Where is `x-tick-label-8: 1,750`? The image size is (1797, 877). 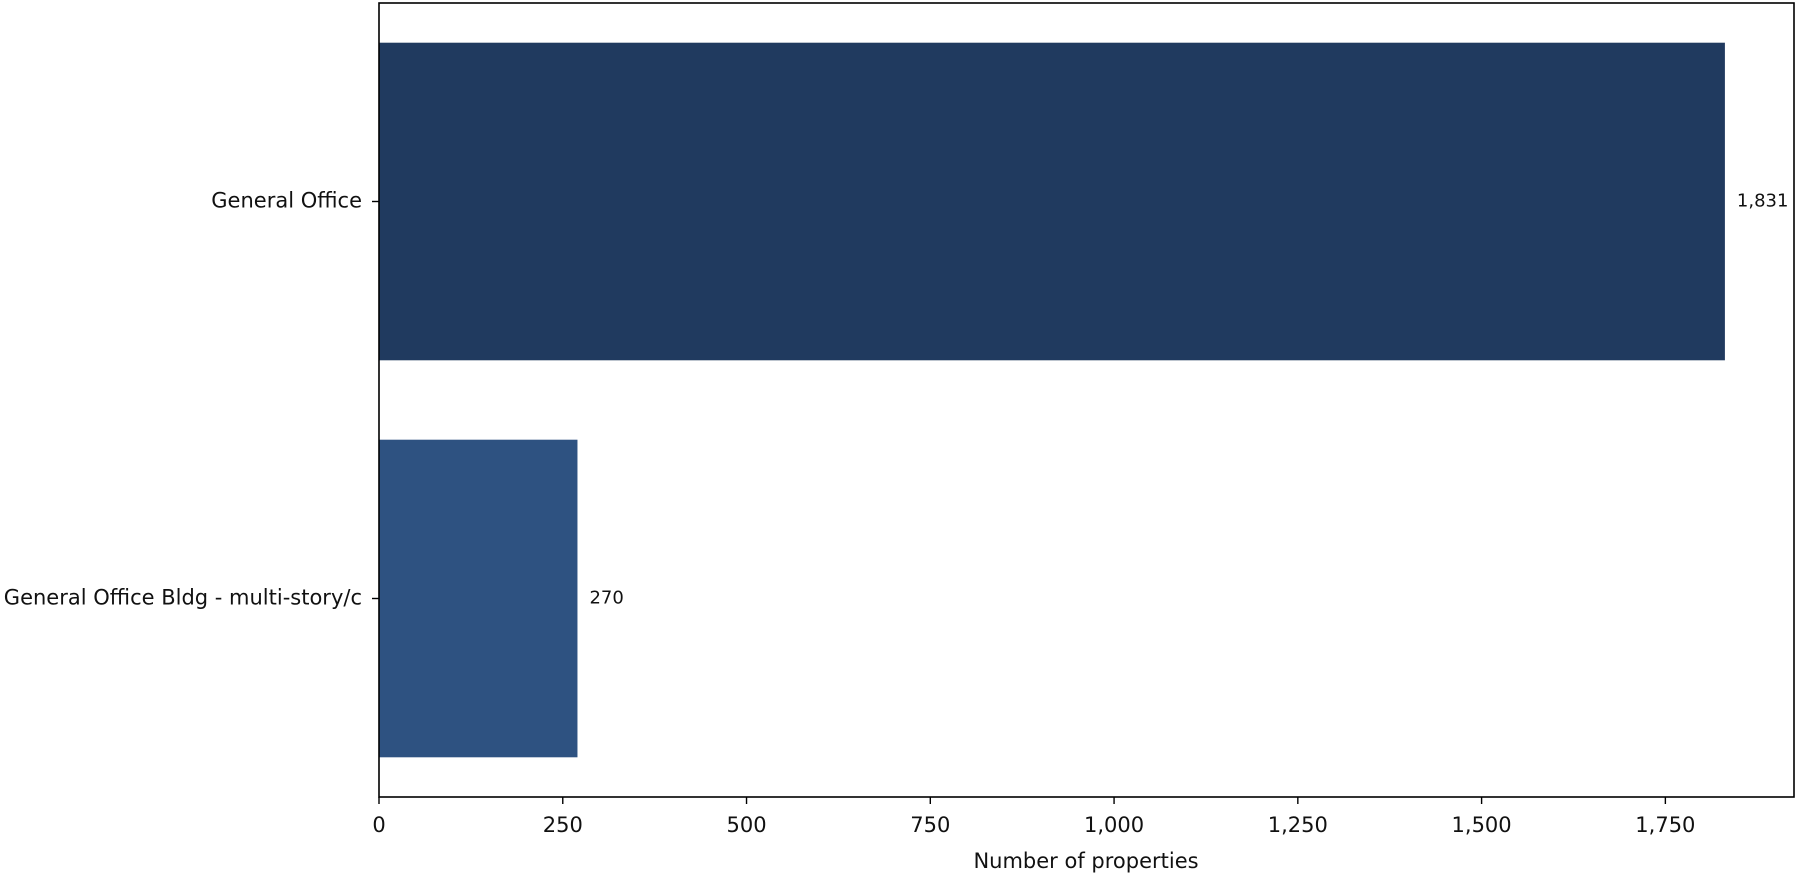
x-tick-label-8: 1,750 is located at coordinates (1665, 825).